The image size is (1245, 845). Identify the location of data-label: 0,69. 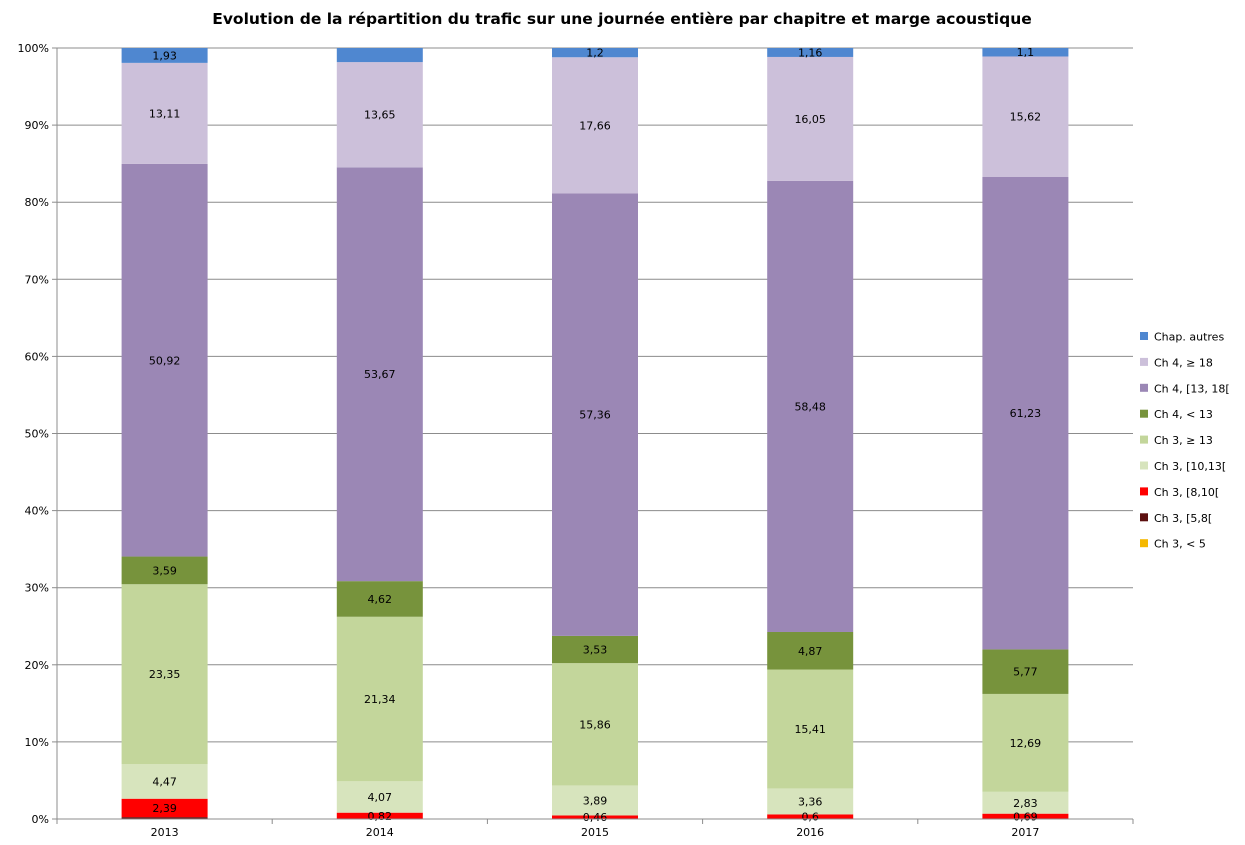
(1025, 816).